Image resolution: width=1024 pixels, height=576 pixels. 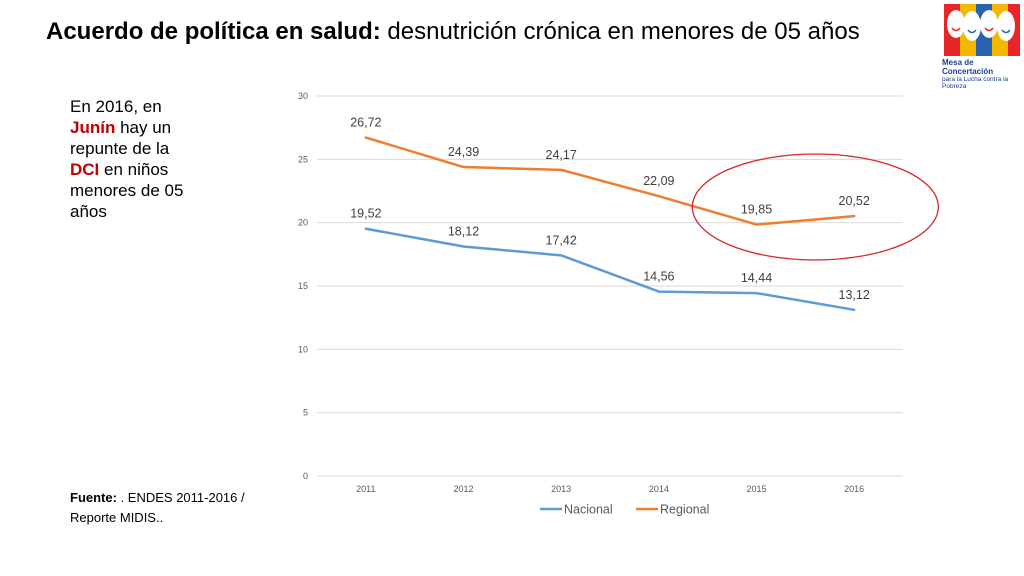 What do you see at coordinates (975, 83) in the screenshot?
I see `logo-line2: para la Lucha contra la Pobreza` at bounding box center [975, 83].